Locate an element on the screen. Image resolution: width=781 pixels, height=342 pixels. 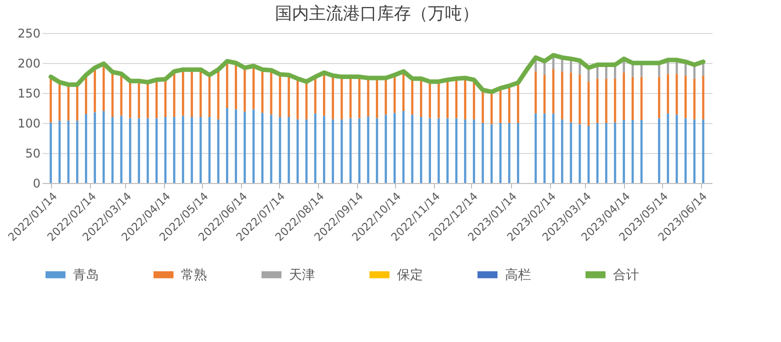
legend-label: 青岛 is located at coordinates (86, 275).